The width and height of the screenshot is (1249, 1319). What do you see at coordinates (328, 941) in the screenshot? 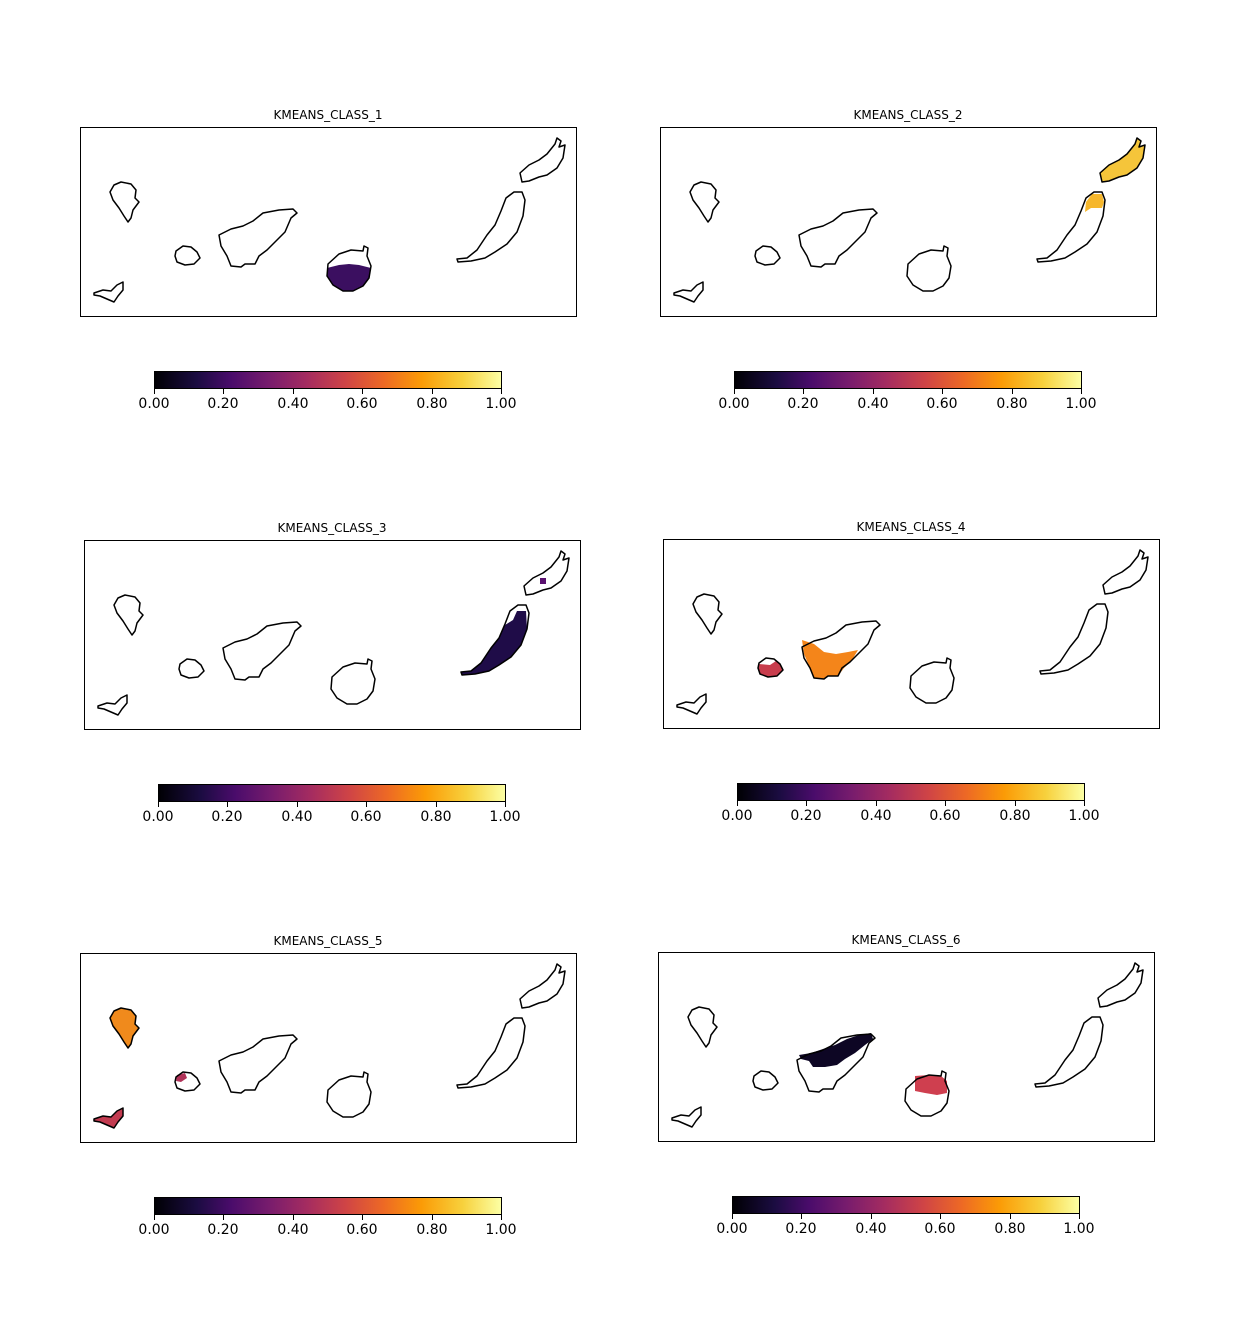
I see `panel-title: KMEANS_CLASS_5` at bounding box center [328, 941].